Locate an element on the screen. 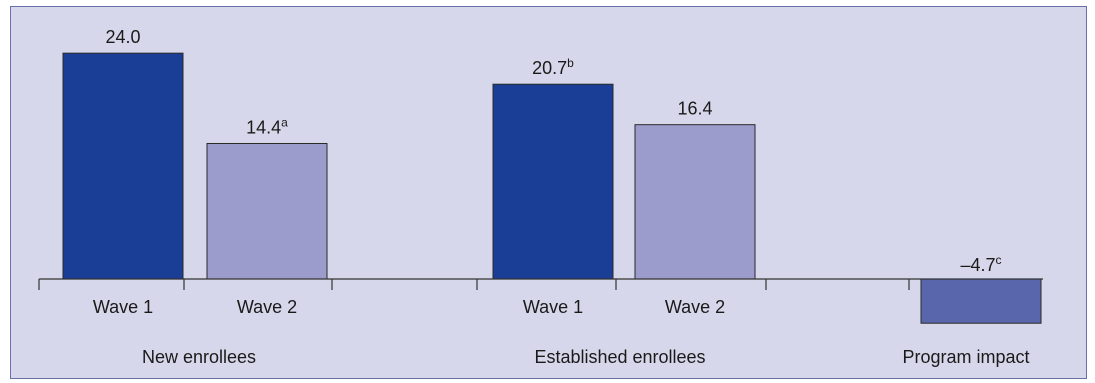 The image size is (1095, 383). data-label: 24.0 is located at coordinates (122, 37).